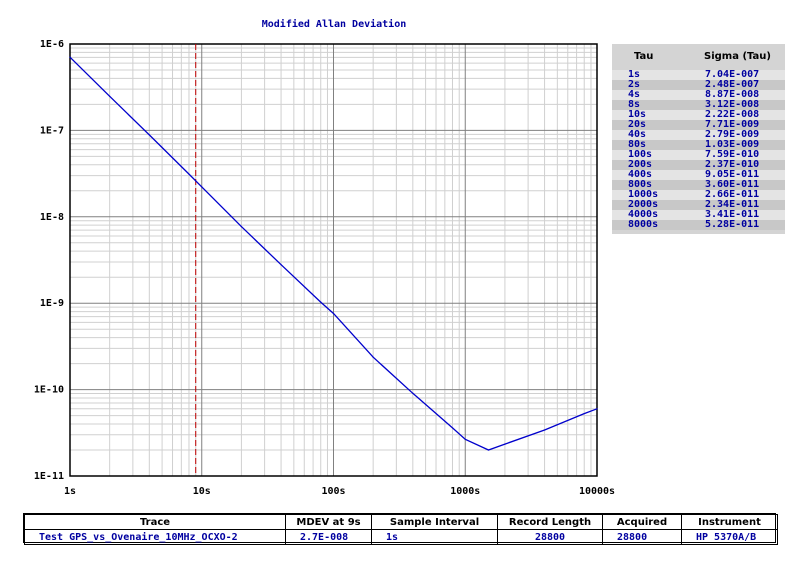  What do you see at coordinates (729, 522) in the screenshot?
I see `instrument-header: Instrument` at bounding box center [729, 522].